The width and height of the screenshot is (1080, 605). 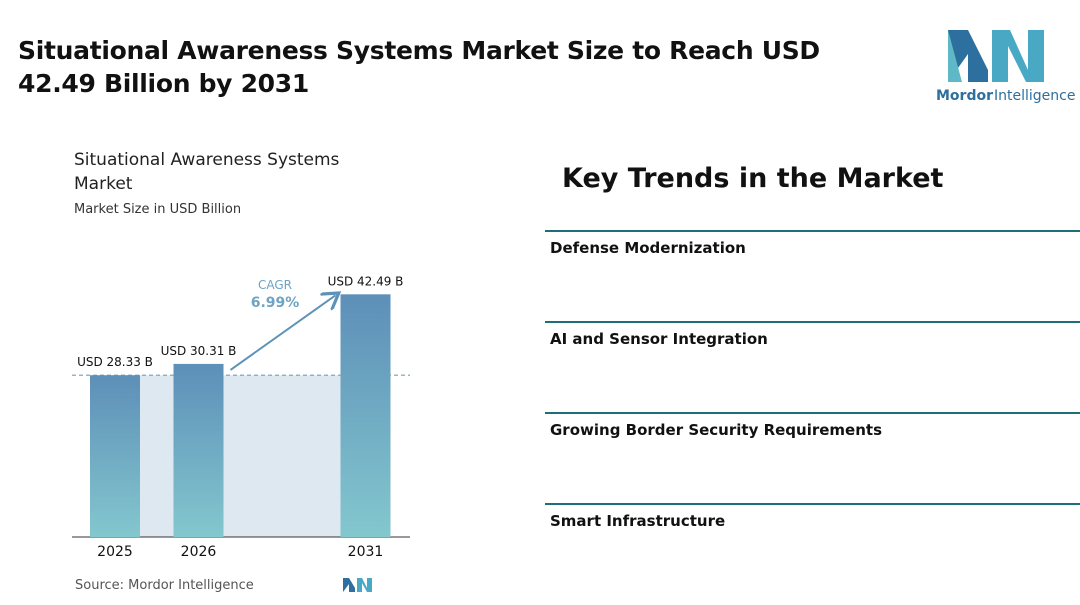 What do you see at coordinates (275, 303) in the screenshot?
I see `cagr-value: 6.99%` at bounding box center [275, 303].